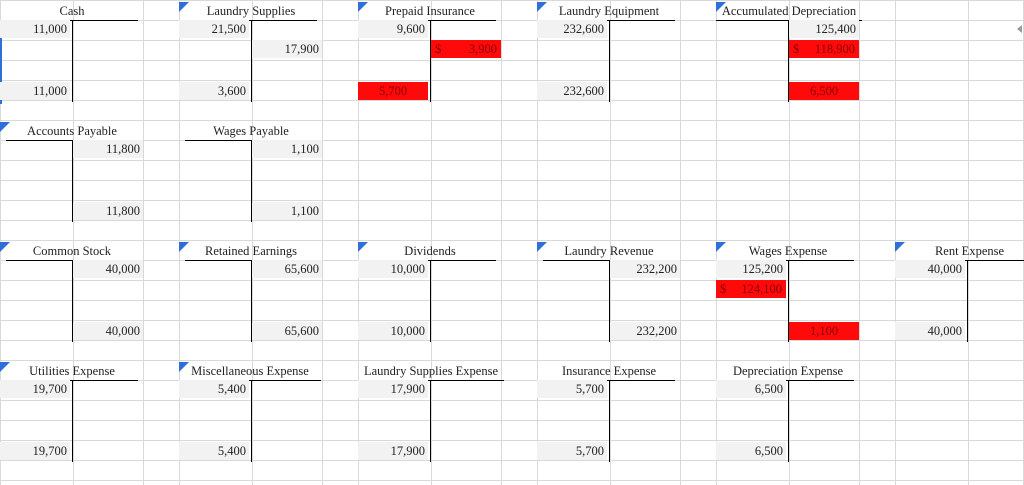 The width and height of the screenshot is (1024, 485). I want to click on t-account-laundry-supplies-expense: Laundry Supplies Expense 17,900 17,900, so click(447, 414).